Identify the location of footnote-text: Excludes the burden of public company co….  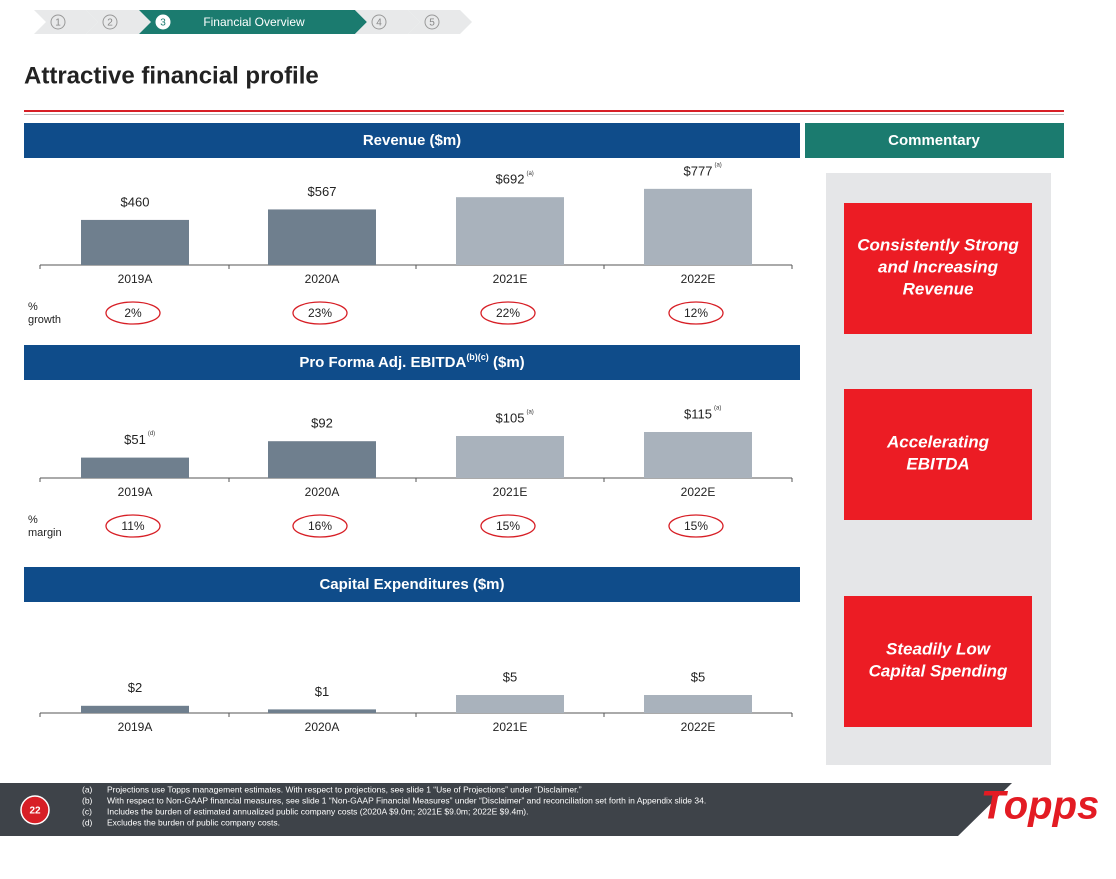
(193, 822).